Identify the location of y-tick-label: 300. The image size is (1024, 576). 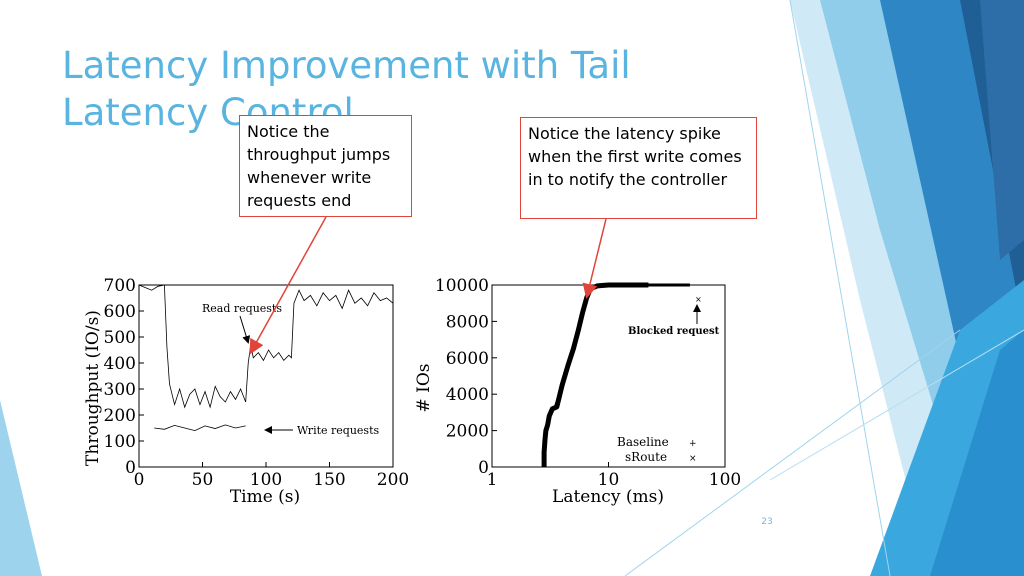
(120, 390).